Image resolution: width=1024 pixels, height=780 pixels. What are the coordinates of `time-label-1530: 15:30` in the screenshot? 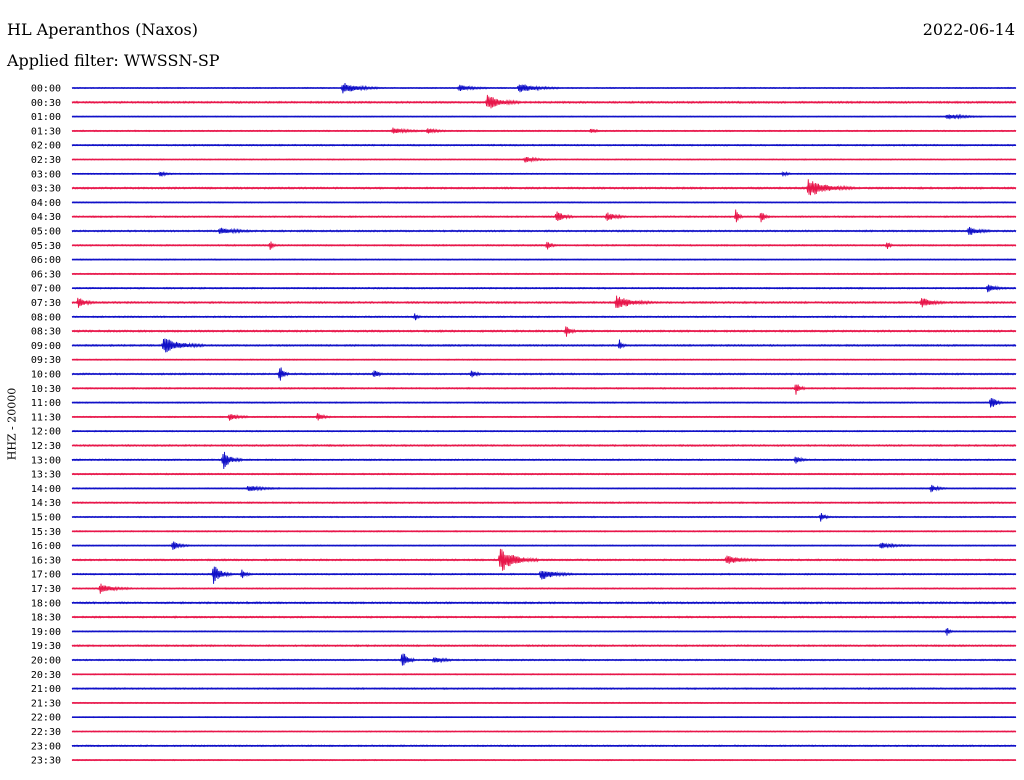 It's located at (46, 532).